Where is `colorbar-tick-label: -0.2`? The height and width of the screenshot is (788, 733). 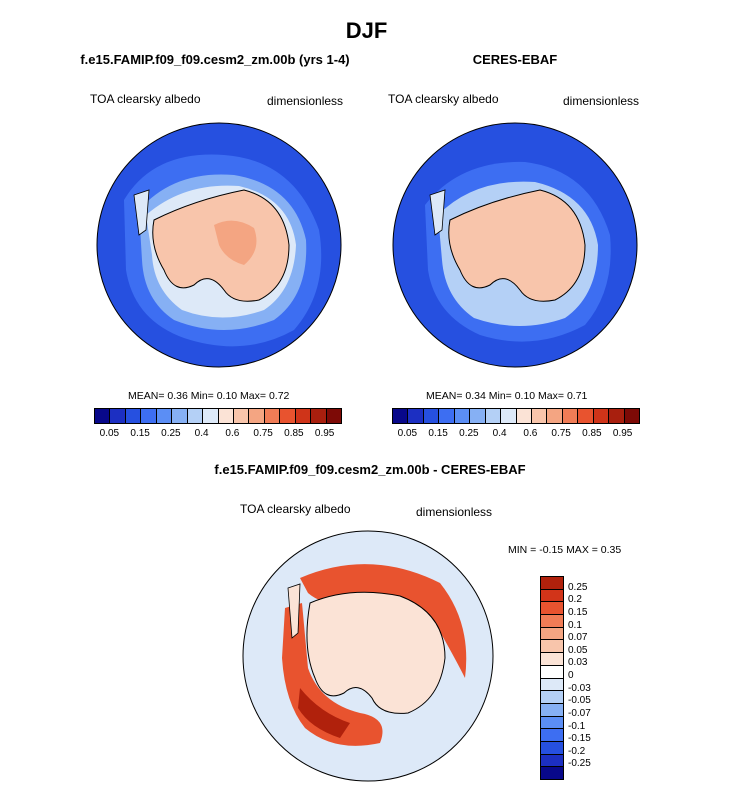
colorbar-tick-label: -0.2 is located at coordinates (577, 751).